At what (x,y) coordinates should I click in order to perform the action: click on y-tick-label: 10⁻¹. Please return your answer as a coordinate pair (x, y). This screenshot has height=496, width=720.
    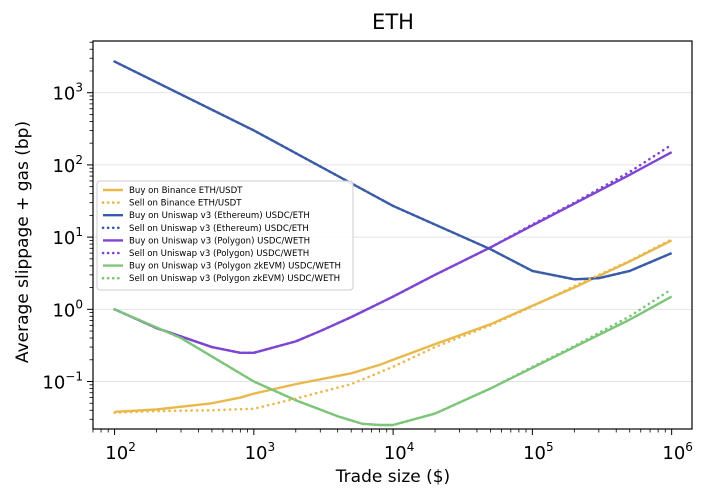
    Looking at the image, I should click on (62, 382).